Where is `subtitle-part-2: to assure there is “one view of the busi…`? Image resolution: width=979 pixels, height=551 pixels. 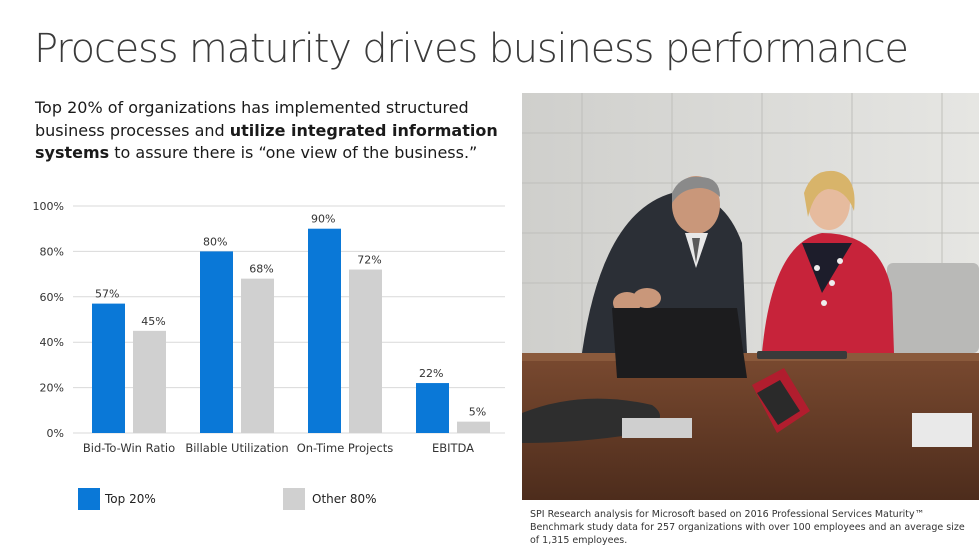 subtitle-part-2: to assure there is “one view of the busi… is located at coordinates (293, 152).